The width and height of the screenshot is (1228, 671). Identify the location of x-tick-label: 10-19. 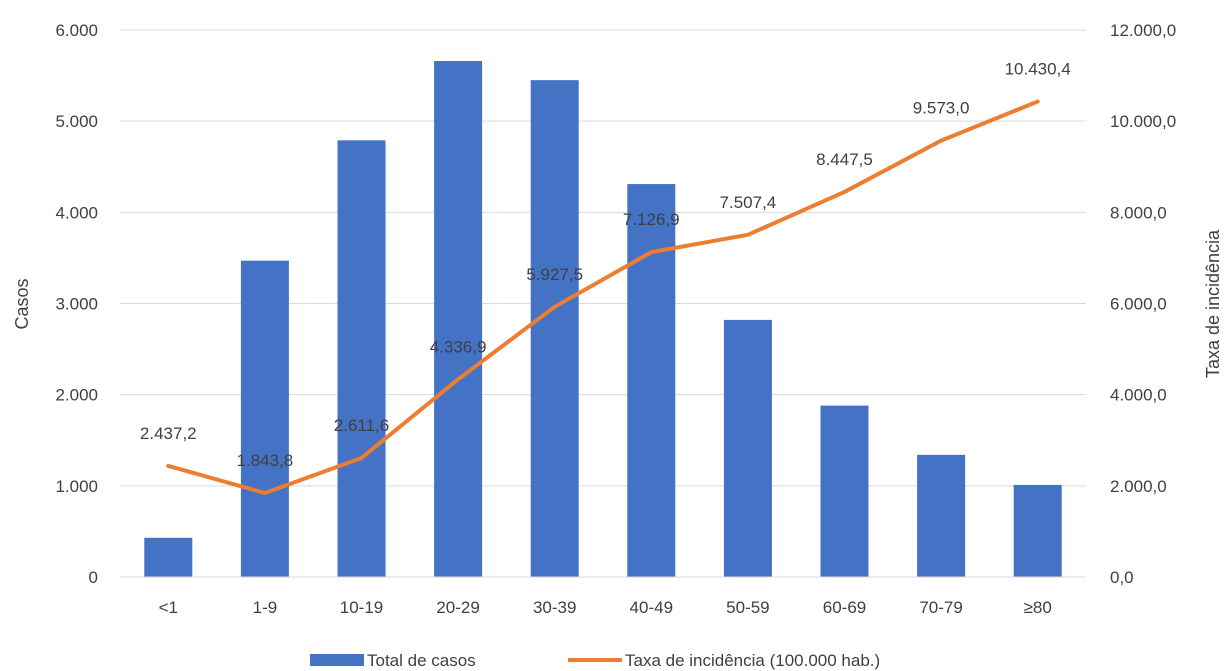
(361, 607).